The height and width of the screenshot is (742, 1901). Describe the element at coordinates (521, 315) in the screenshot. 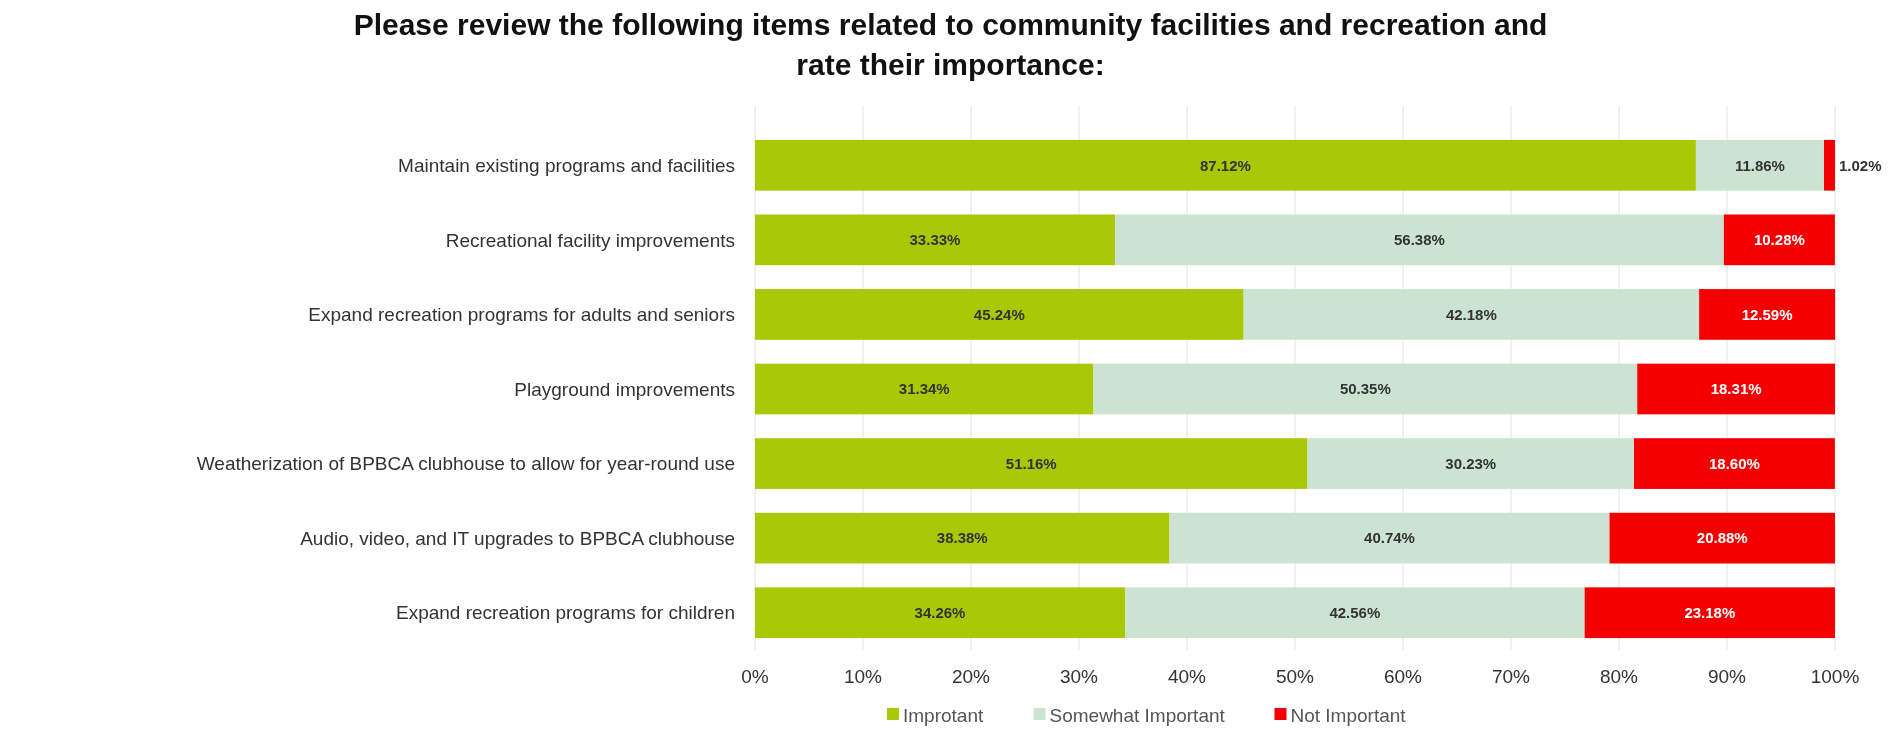

I see `y-tick-label: Expand recreation programs for adults and seniors` at that location.